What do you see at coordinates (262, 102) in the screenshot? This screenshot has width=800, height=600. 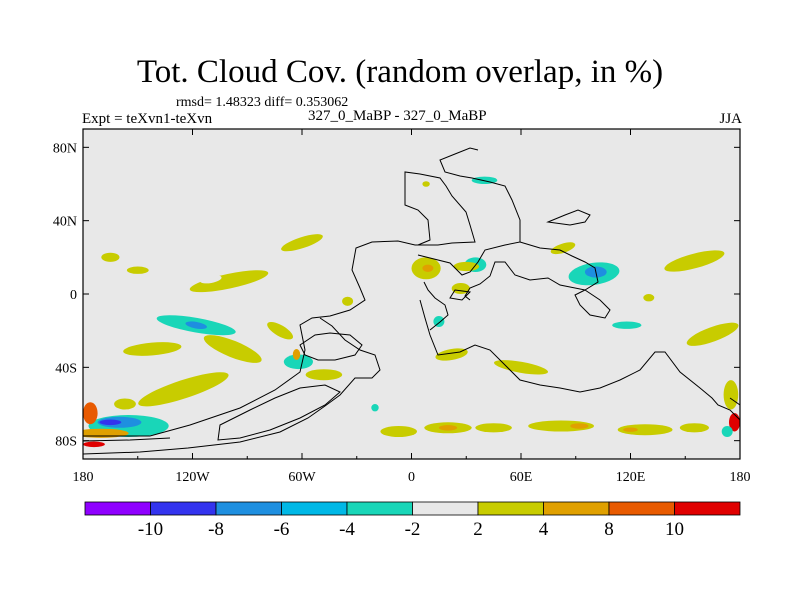 I see `stats-text: rmsd= 1.48323 diff= 0.353062` at bounding box center [262, 102].